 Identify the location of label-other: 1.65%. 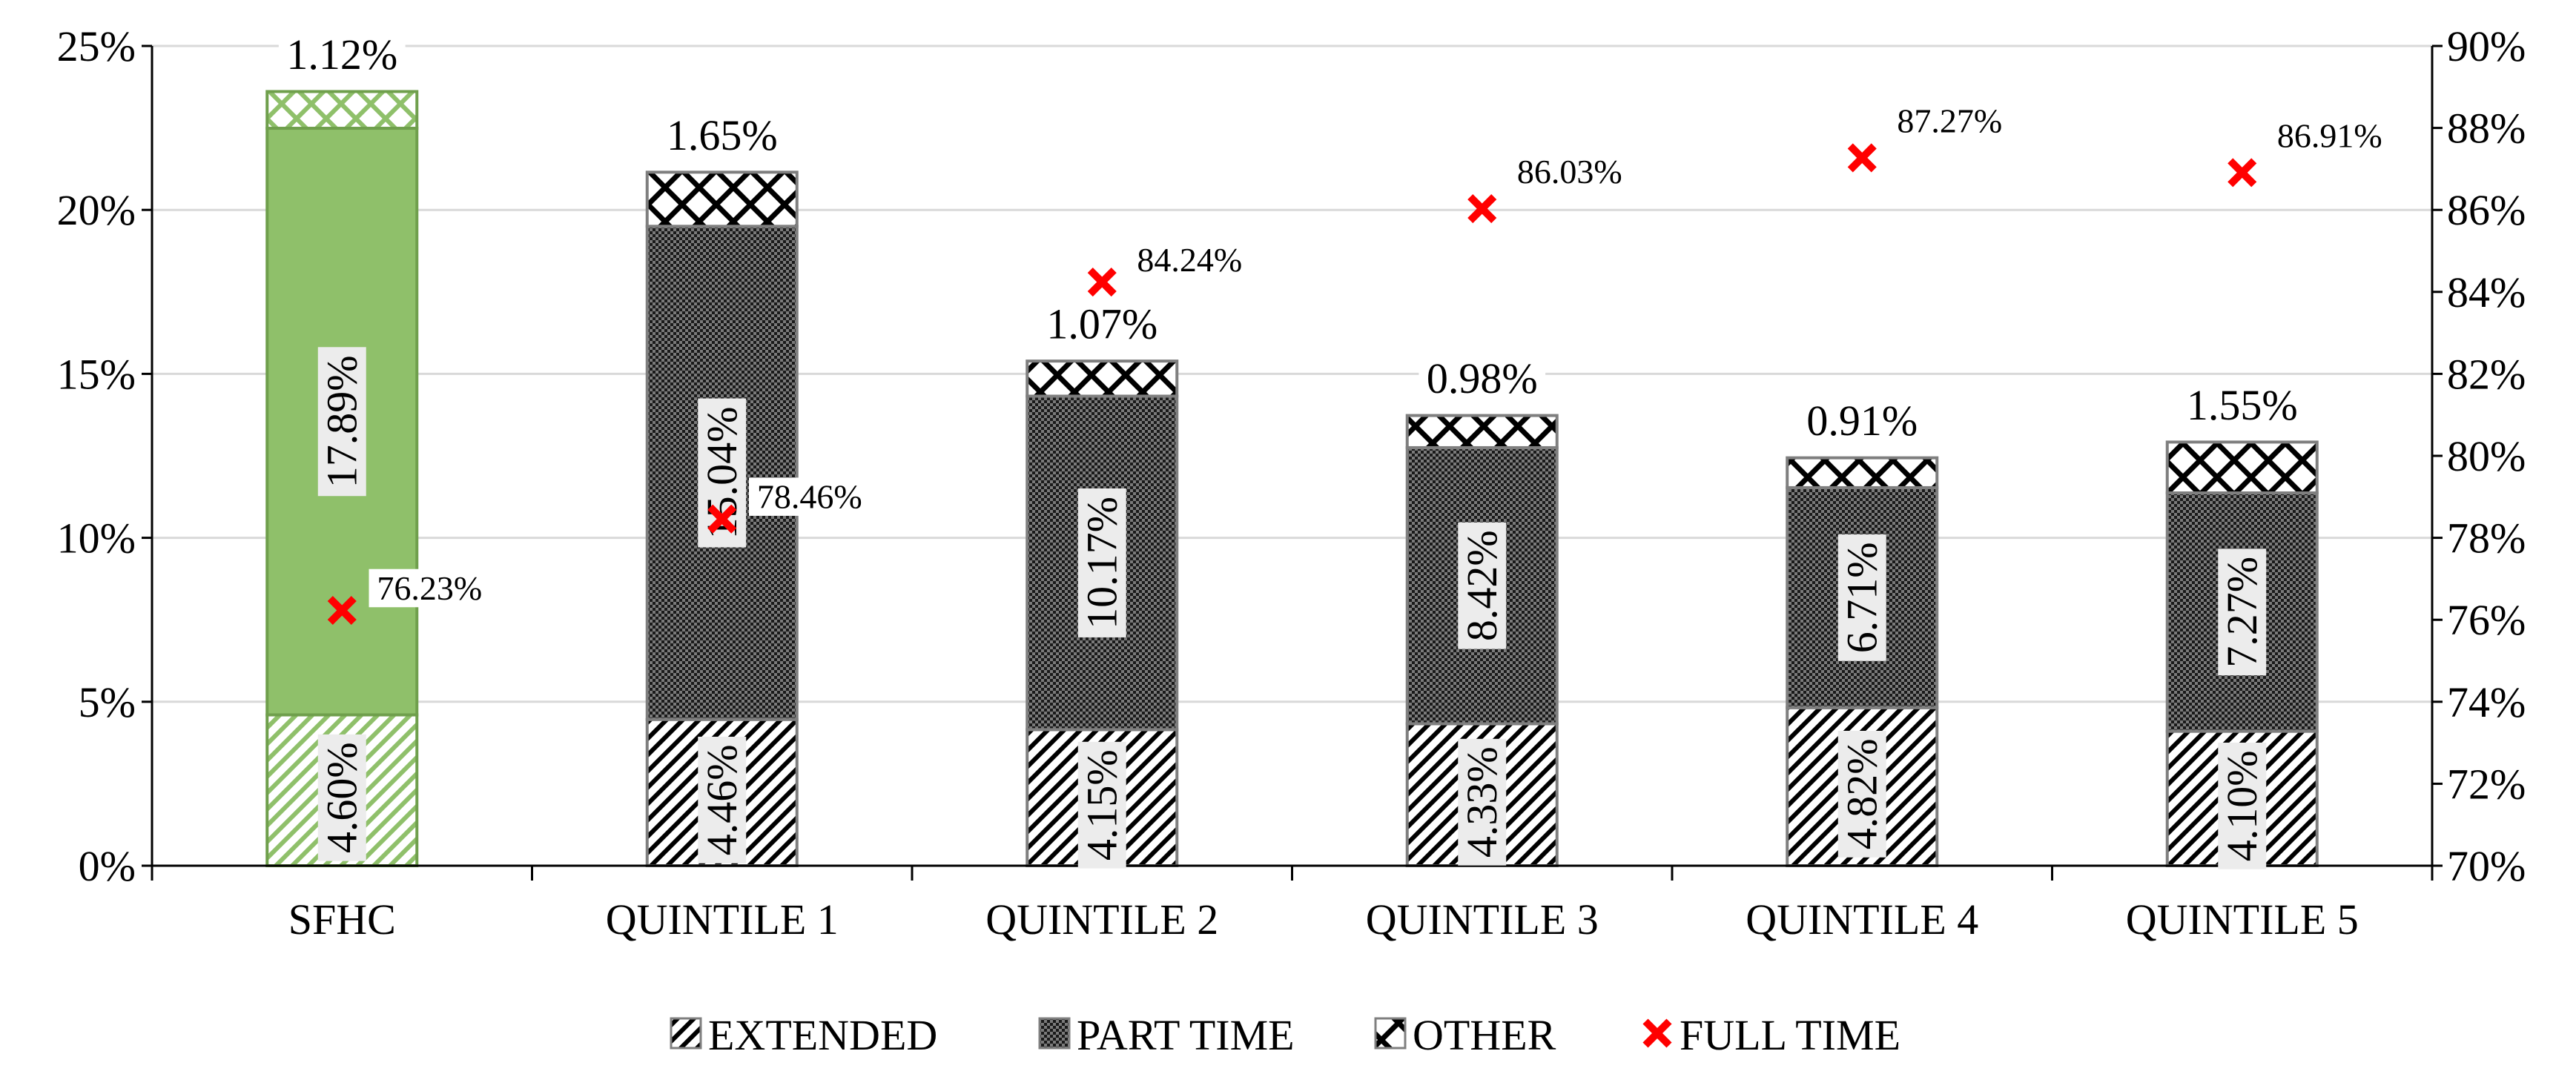
(722, 135).